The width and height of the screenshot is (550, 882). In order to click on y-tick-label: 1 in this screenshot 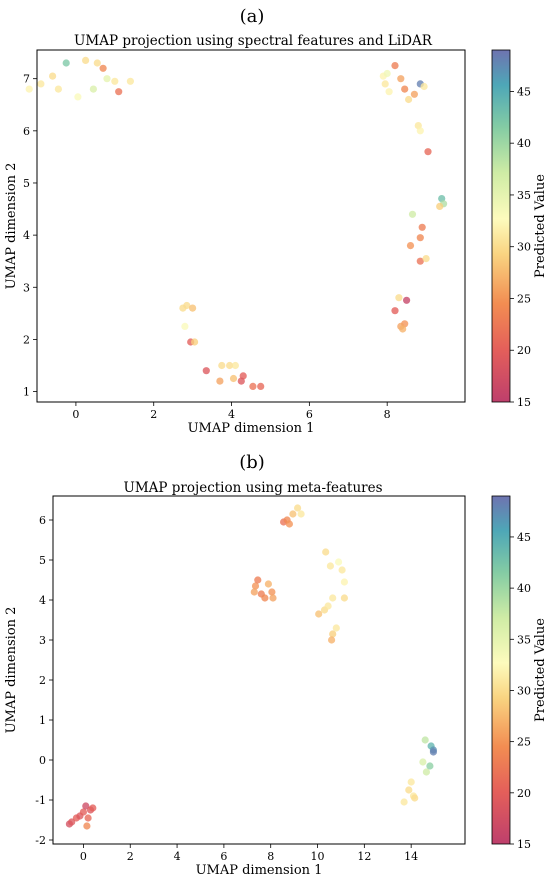, I will do `click(26, 392)`.